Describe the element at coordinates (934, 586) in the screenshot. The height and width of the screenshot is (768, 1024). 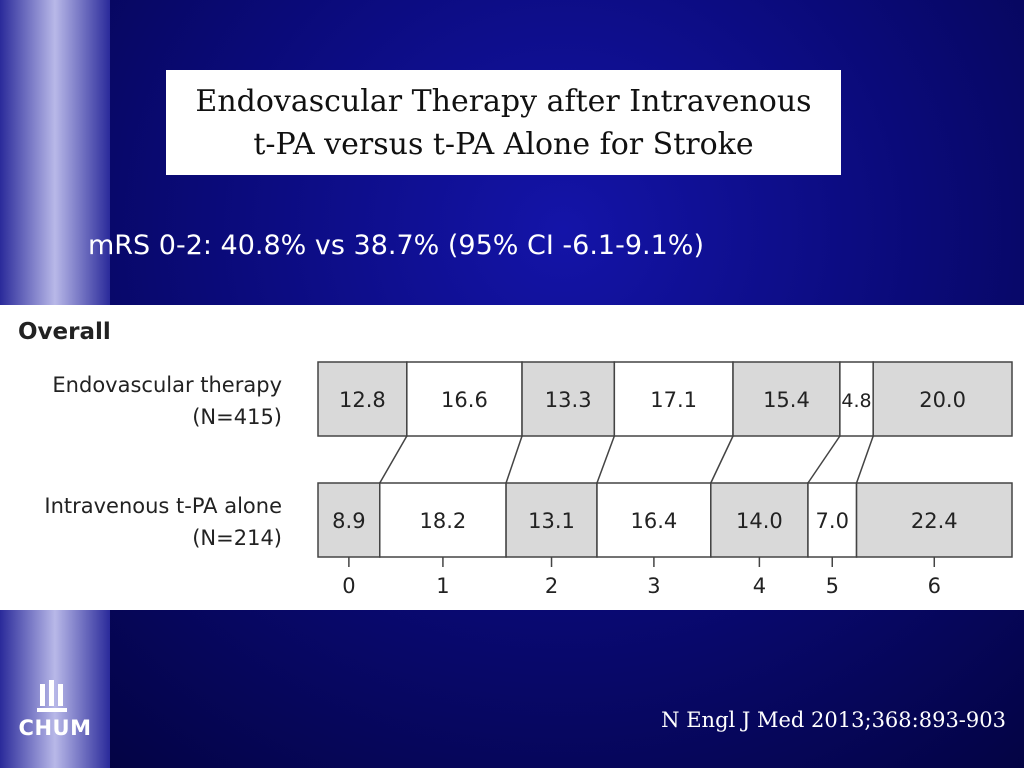
I see `category-label: 6` at that location.